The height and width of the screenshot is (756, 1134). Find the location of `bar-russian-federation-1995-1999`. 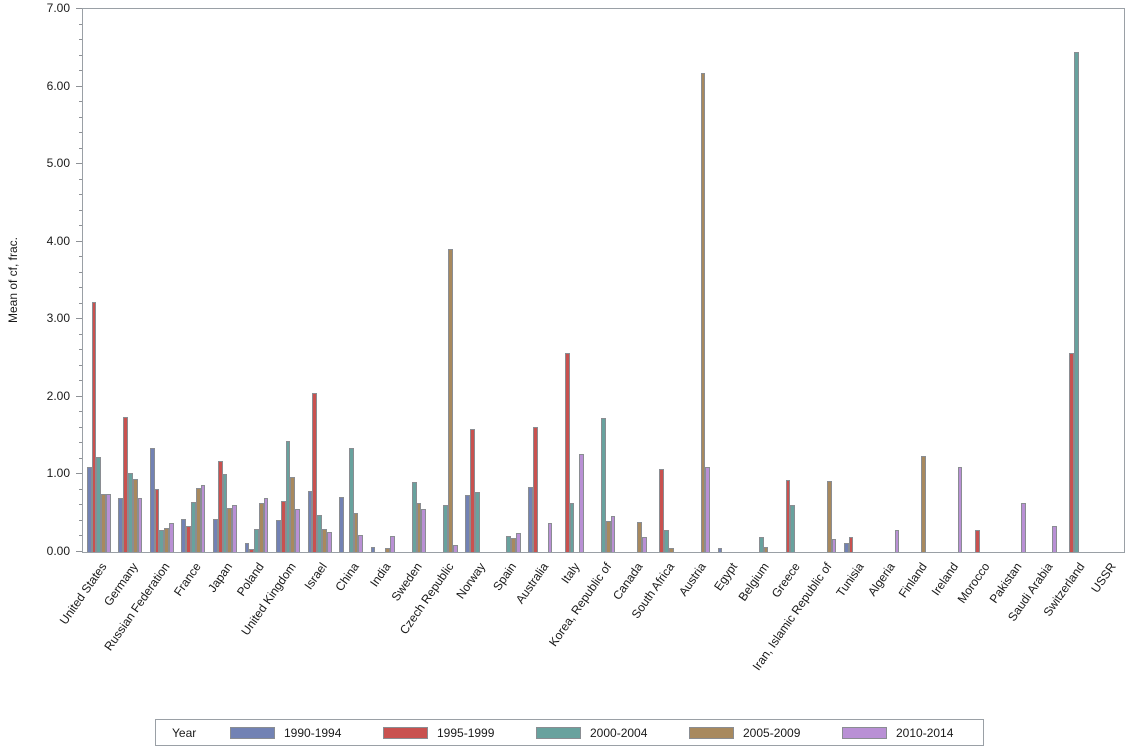

bar-russian-federation-1995-1999 is located at coordinates (157, 520).